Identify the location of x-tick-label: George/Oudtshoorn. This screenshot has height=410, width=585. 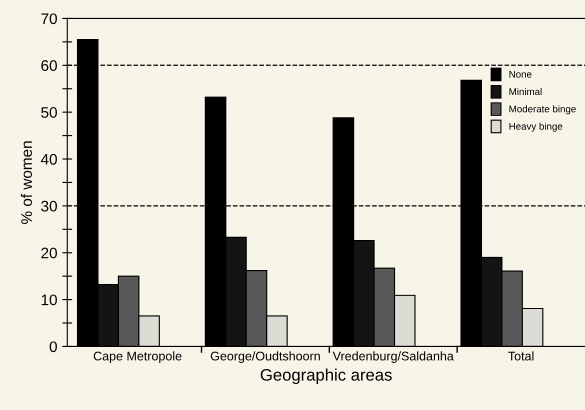
(265, 357).